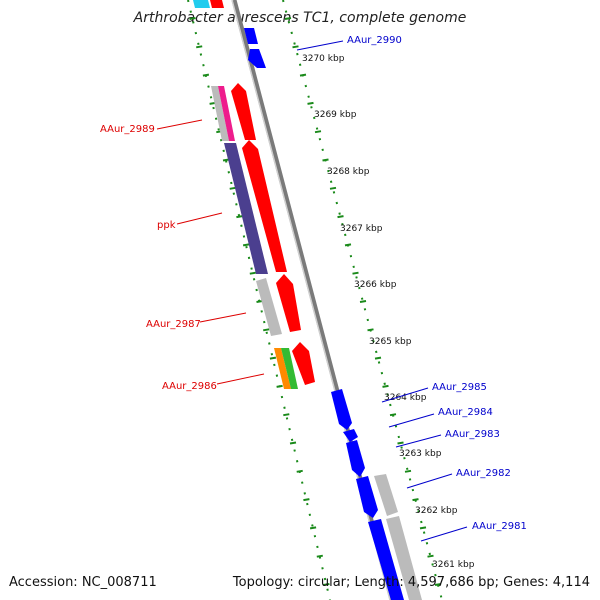 This screenshot has height=600, width=600. What do you see at coordinates (166, 225) in the screenshot?
I see `gene-label-ppk: ppk` at bounding box center [166, 225].